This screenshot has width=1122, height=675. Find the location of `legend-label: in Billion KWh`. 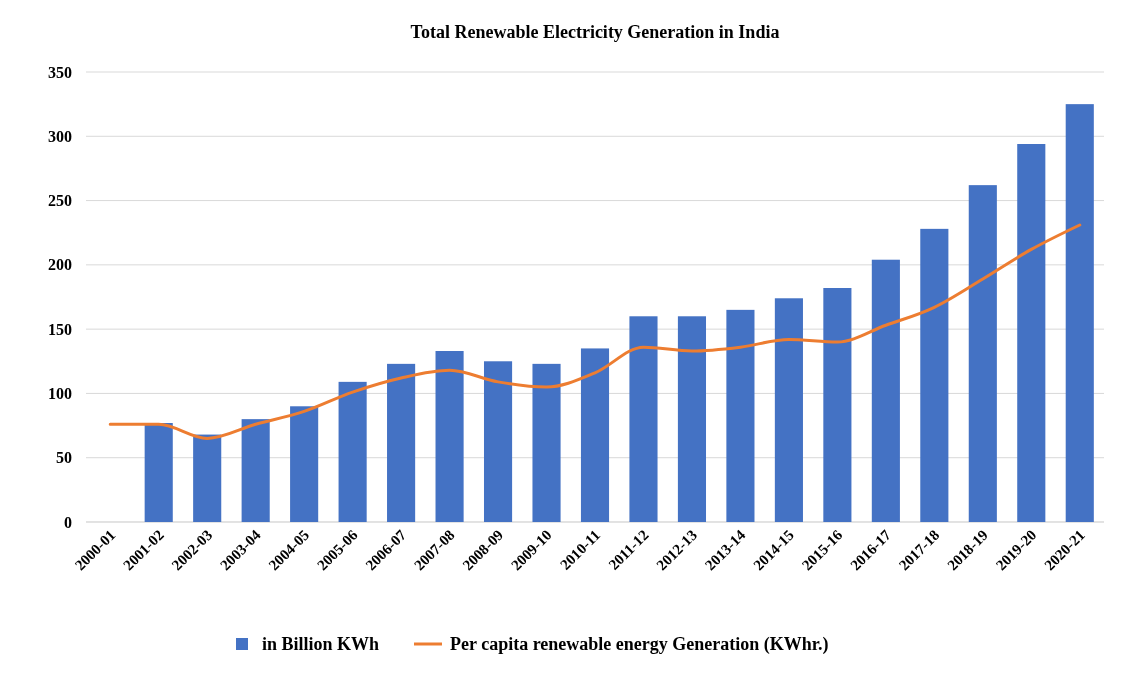

legend-label: in Billion KWh is located at coordinates (321, 644).